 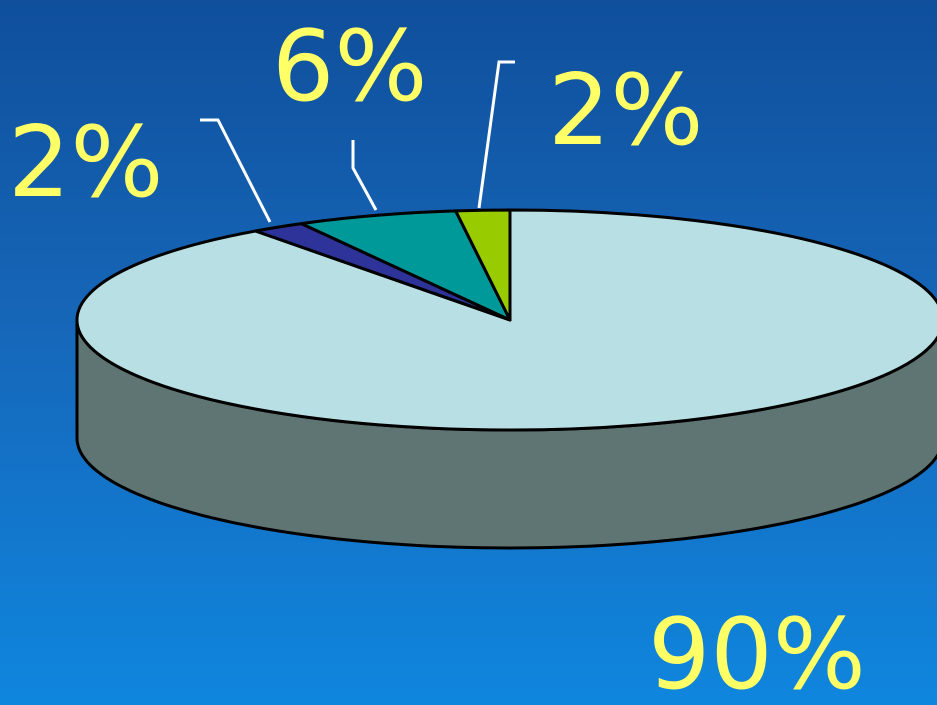 What do you see at coordinates (757, 651) in the screenshot?
I see `slice-label-0: 90%` at bounding box center [757, 651].